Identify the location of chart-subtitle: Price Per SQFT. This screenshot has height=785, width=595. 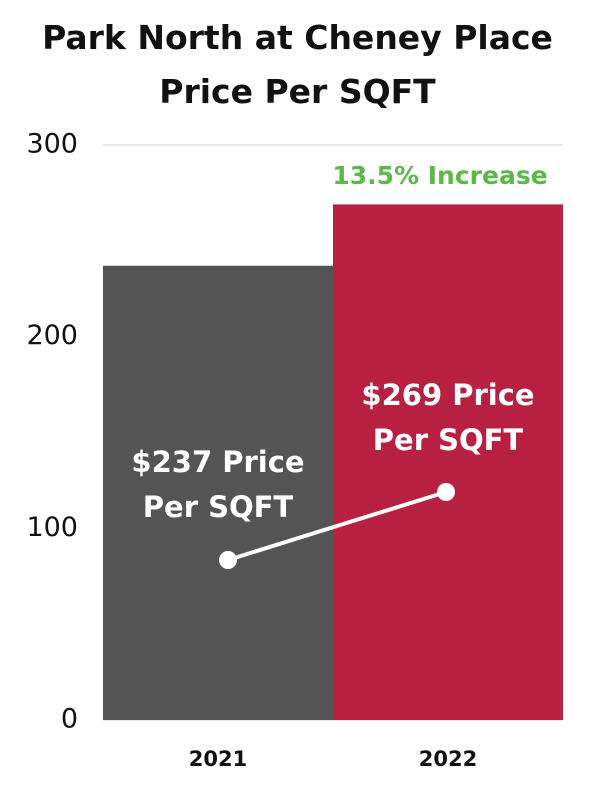
(297, 91).